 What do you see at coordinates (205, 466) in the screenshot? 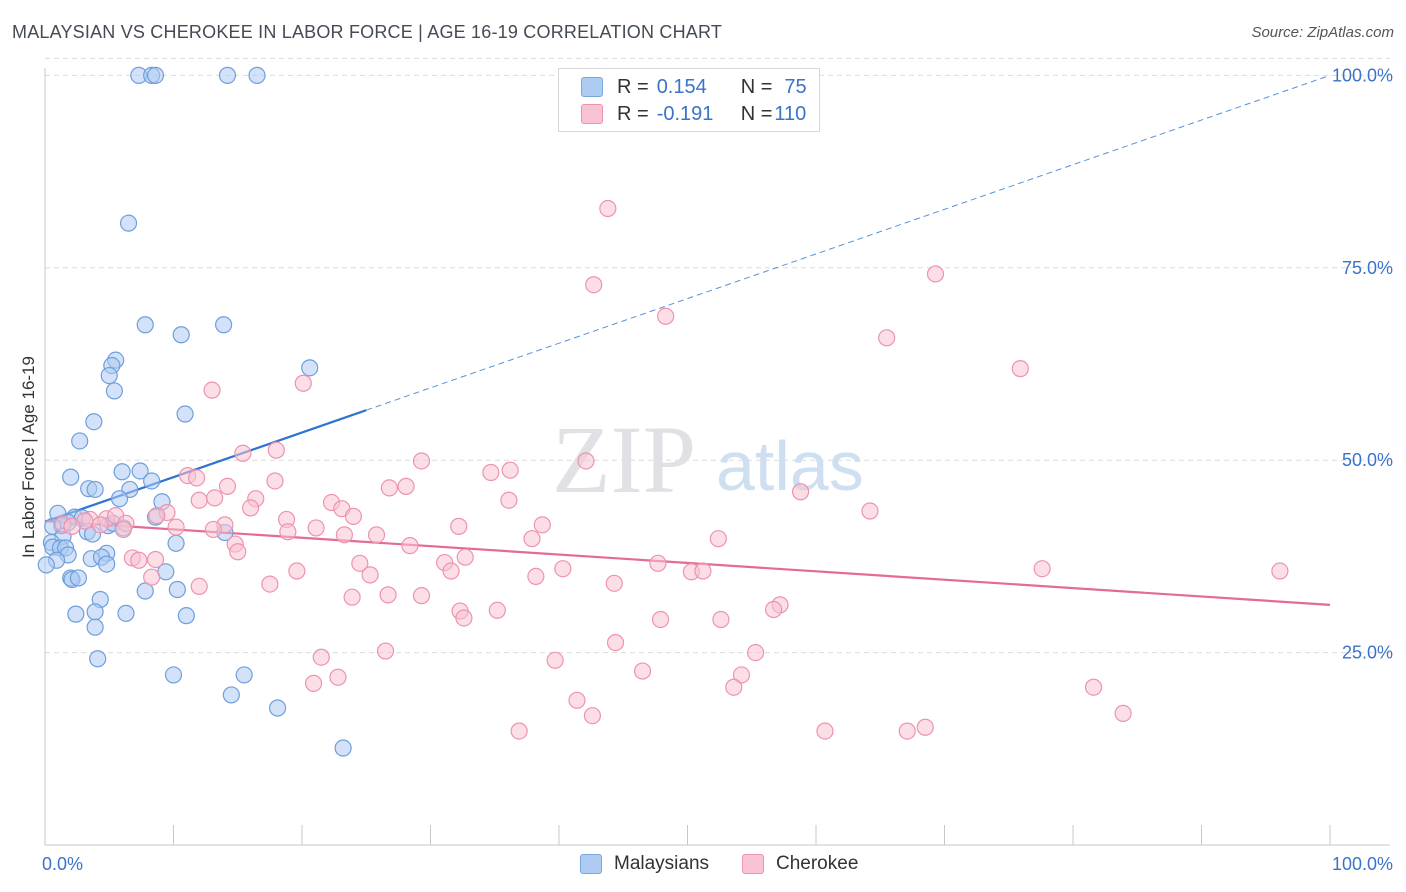
I see `malaysian-trend-line` at bounding box center [205, 466].